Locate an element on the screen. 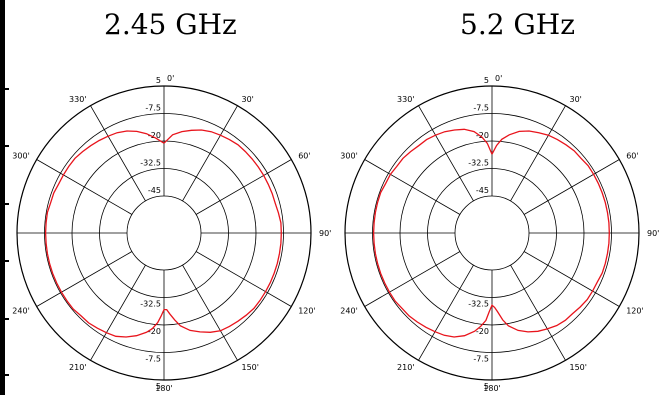 The height and width of the screenshot is (395, 663). chart-title-5-2ghz: 5.2 GHz is located at coordinates (517, 24).